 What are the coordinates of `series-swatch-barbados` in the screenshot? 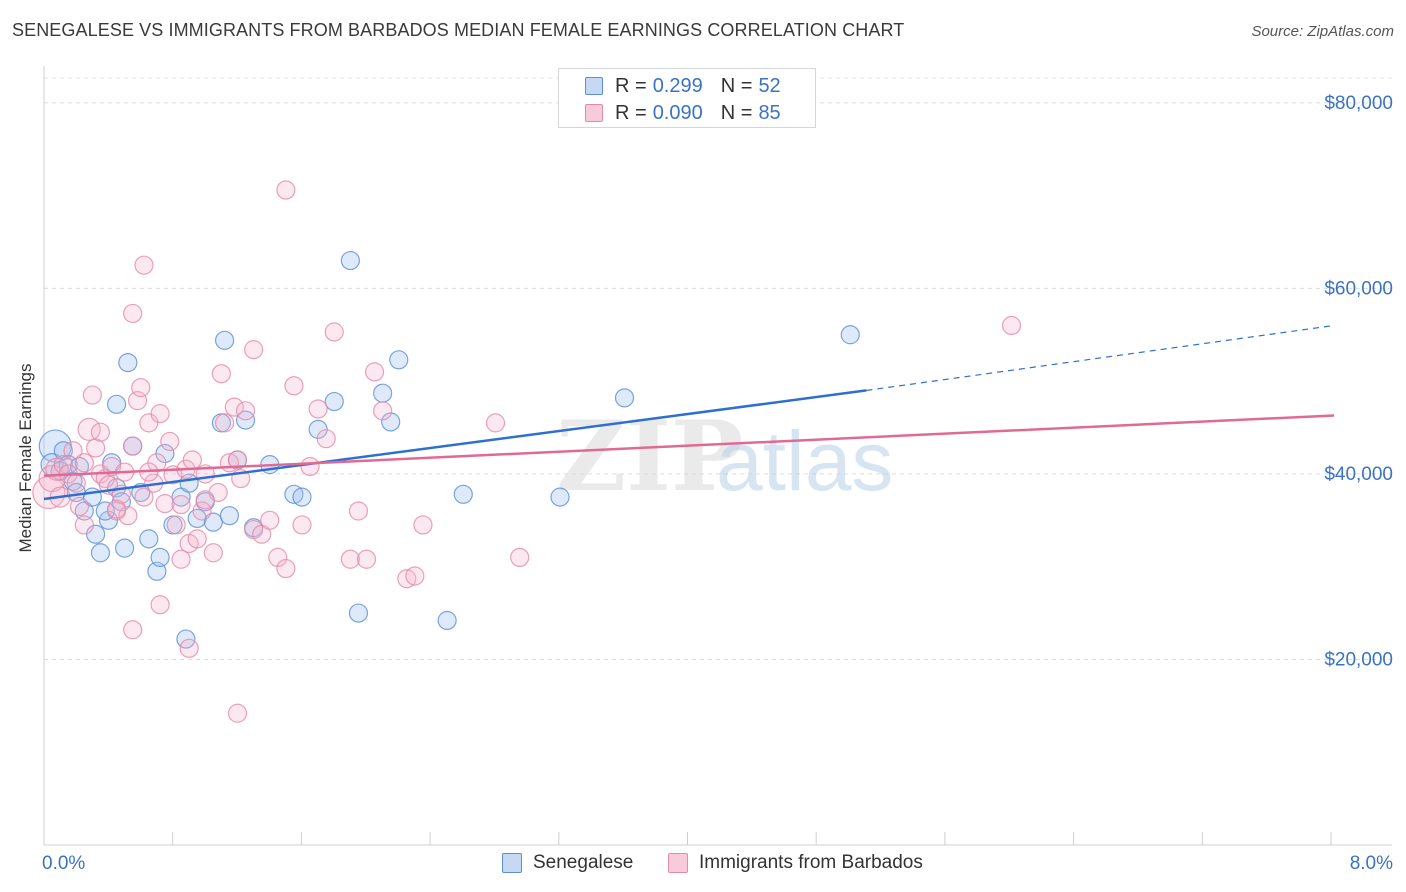 It's located at (678, 863).